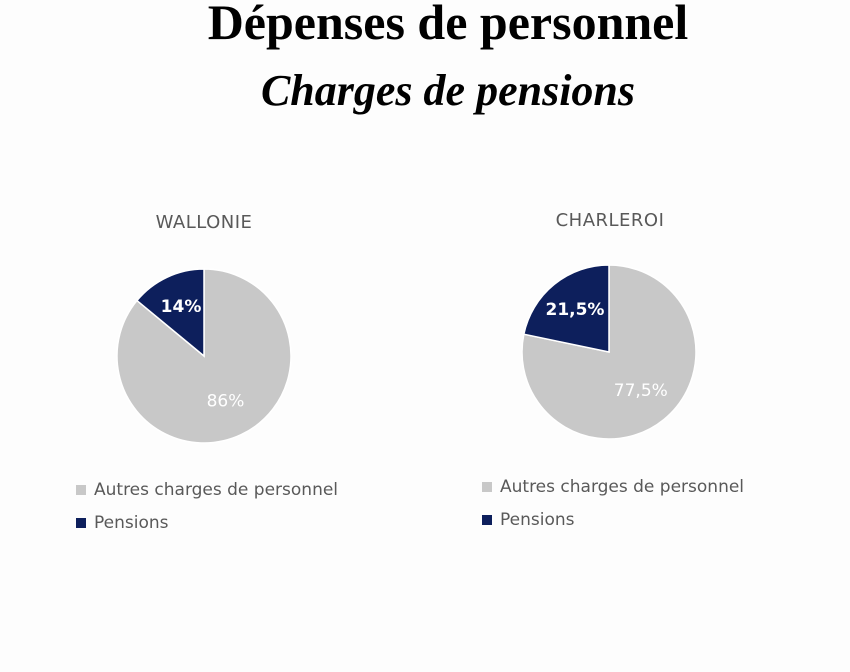  Describe the element at coordinates (574, 310) in the screenshot. I see `data-label-pensions: 21,5%` at that location.